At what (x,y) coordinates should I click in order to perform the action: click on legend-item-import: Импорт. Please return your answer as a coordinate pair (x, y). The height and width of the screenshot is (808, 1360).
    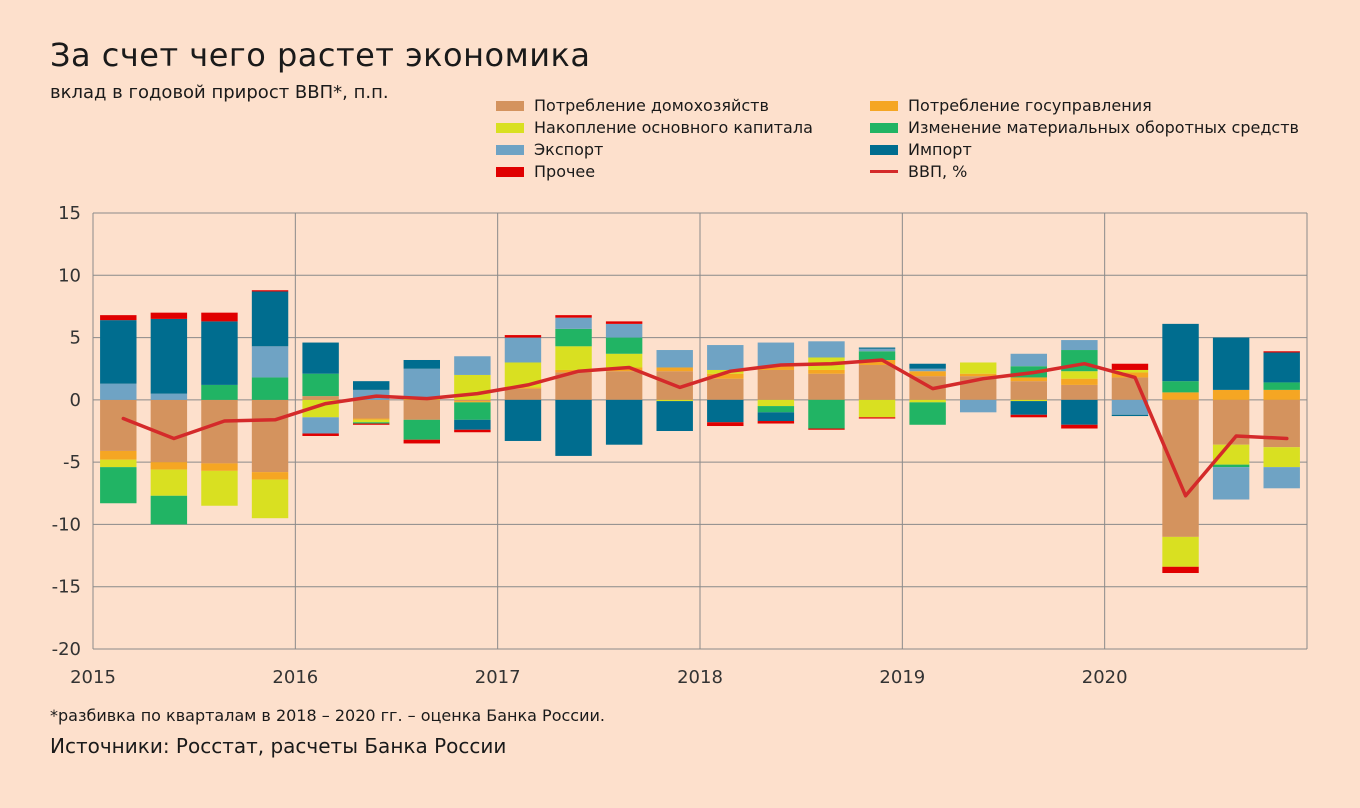
    Looking at the image, I should click on (921, 149).